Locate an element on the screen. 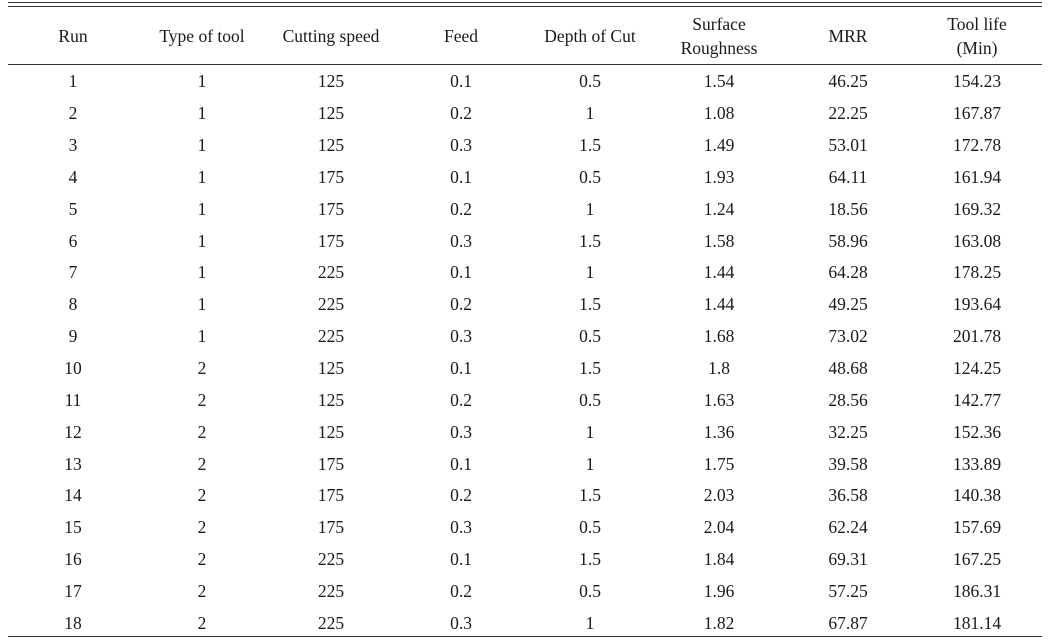 The image size is (1049, 644). table-cell: 16 is located at coordinates (73, 559).